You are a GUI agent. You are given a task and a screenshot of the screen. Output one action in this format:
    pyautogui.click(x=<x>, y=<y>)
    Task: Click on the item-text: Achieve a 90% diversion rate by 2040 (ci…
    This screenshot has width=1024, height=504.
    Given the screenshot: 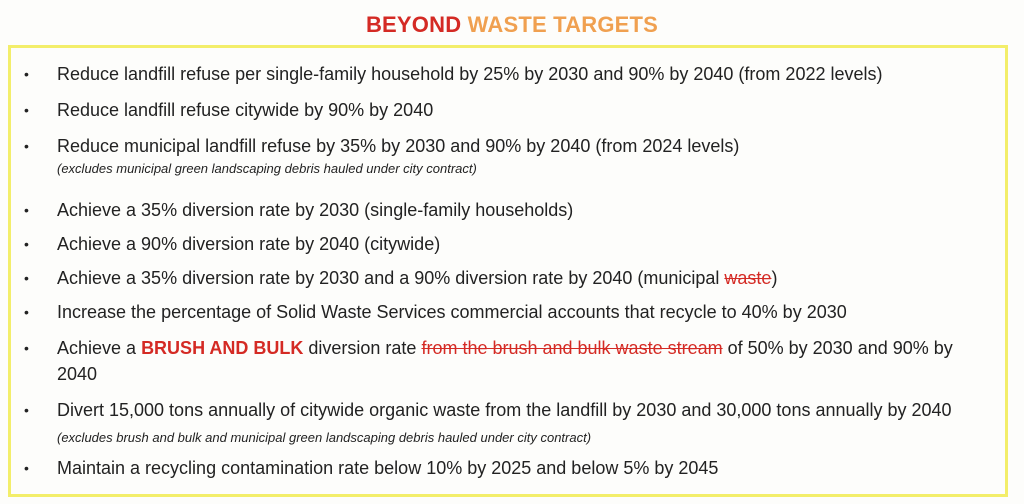 What is the action you would take?
    pyautogui.click(x=522, y=244)
    